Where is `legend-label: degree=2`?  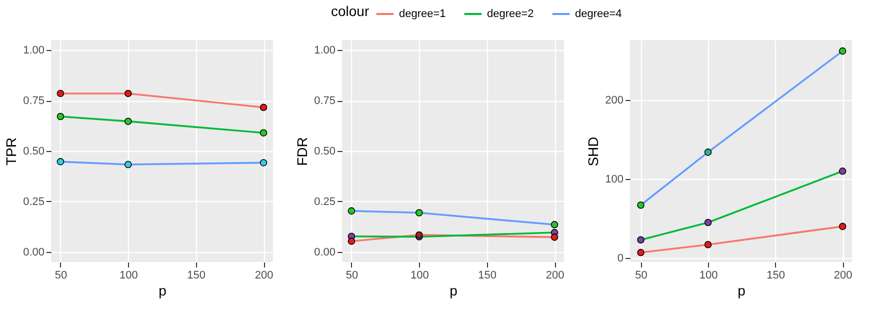 legend-label: degree=2 is located at coordinates (510, 14).